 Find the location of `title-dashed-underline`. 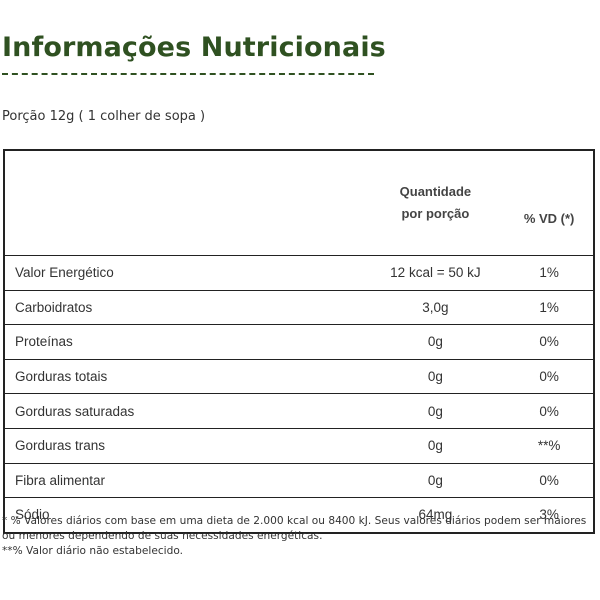

title-dashed-underline is located at coordinates (188, 74).